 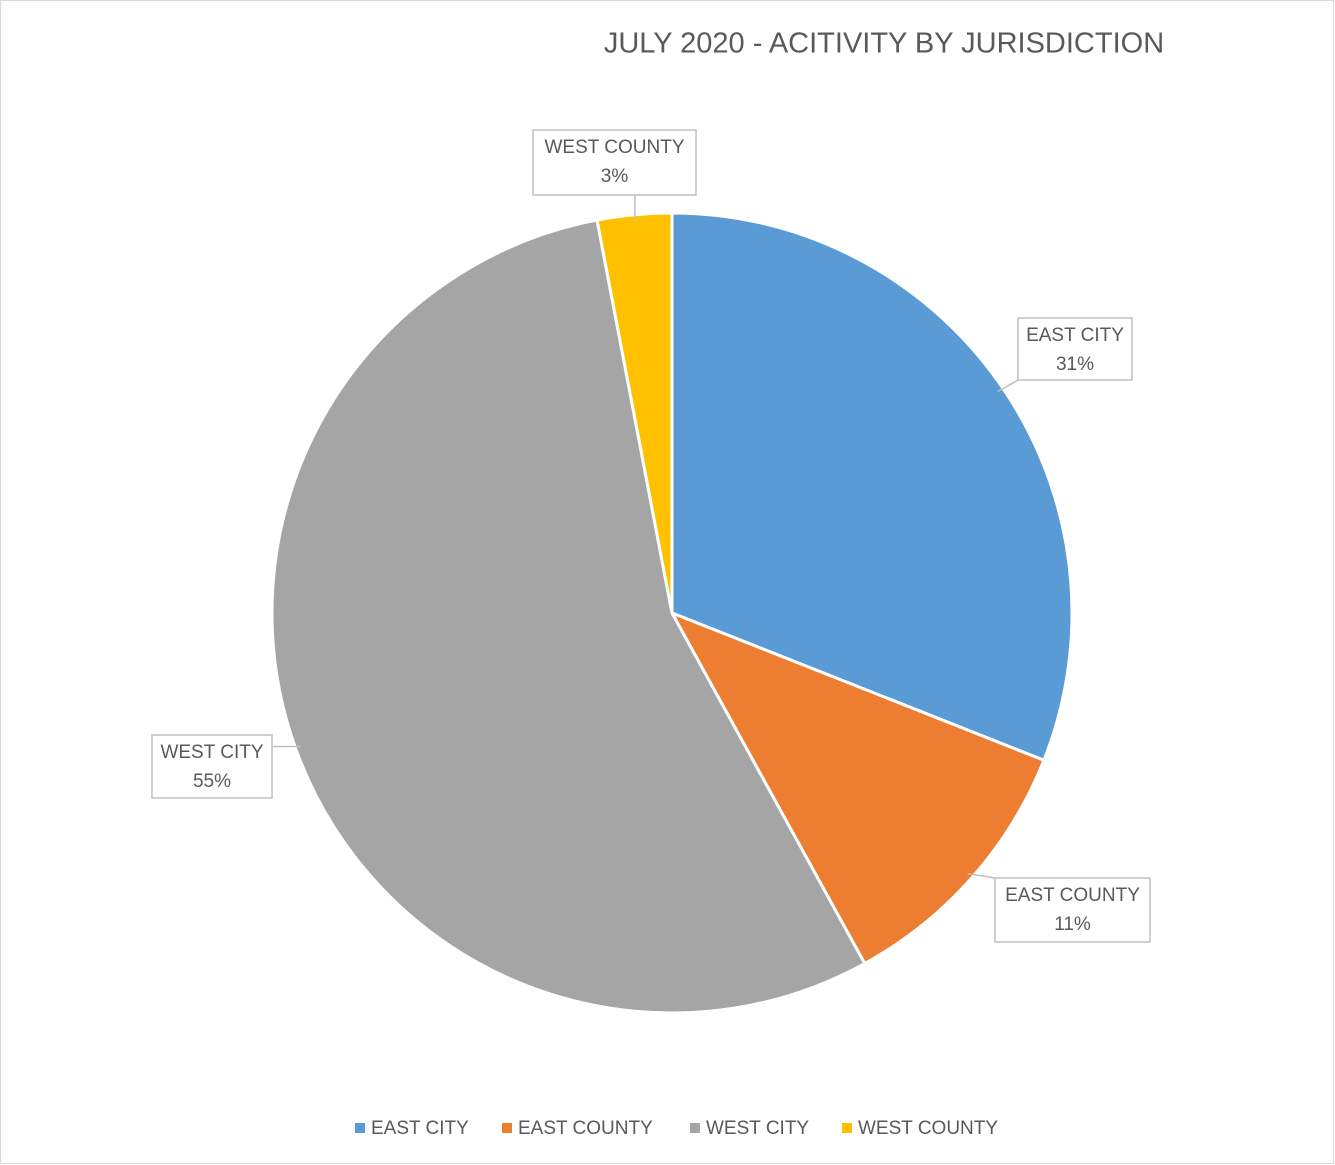 What do you see at coordinates (211, 752) in the screenshot?
I see `data-label-name: WEST CITY` at bounding box center [211, 752].